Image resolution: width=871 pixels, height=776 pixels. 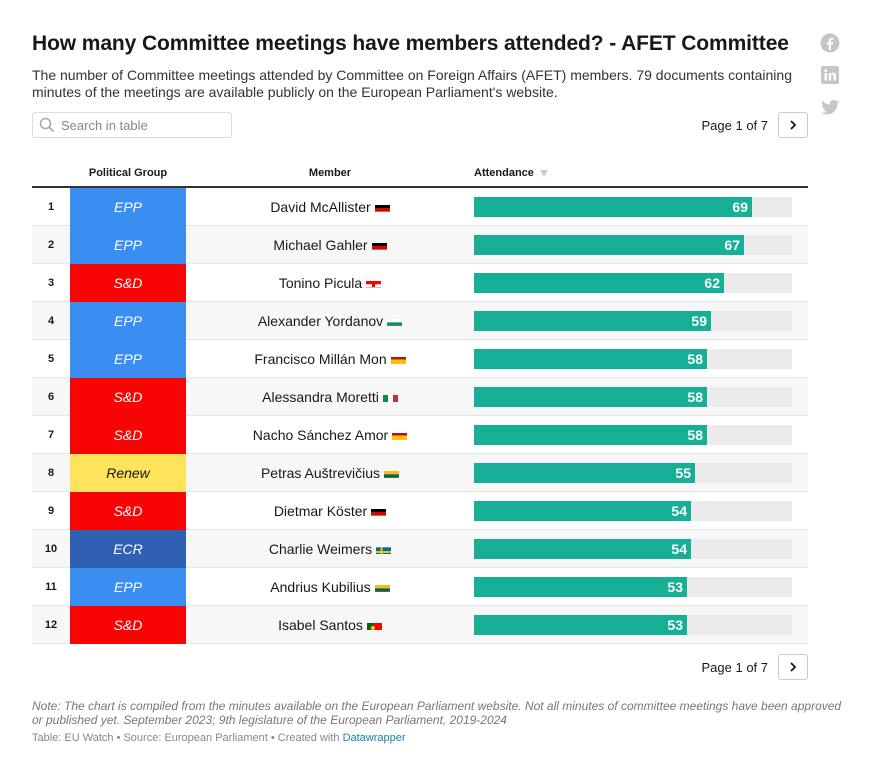 What do you see at coordinates (384, 549) in the screenshot?
I see `flag-se-icon` at bounding box center [384, 549].